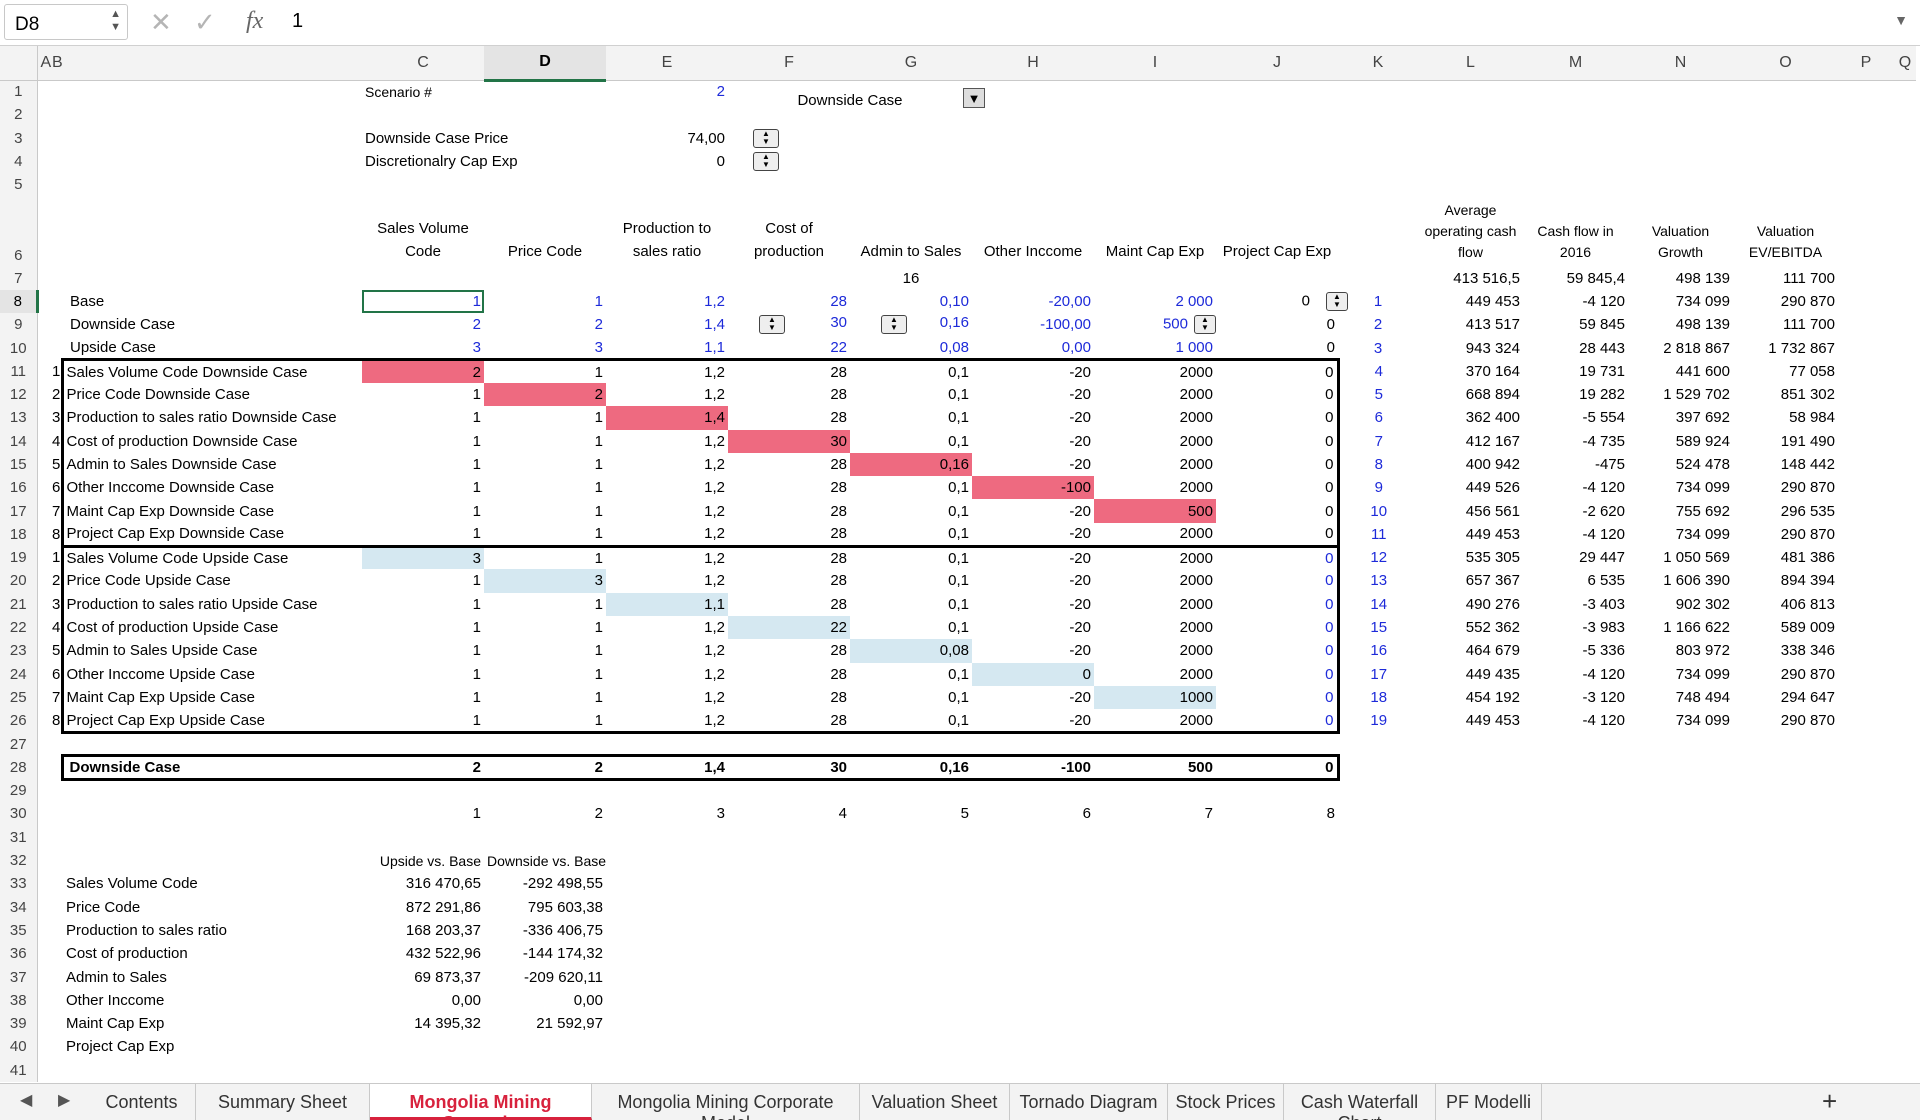  What do you see at coordinates (19, 441) in the screenshot?
I see `row-header: 14` at bounding box center [19, 441].